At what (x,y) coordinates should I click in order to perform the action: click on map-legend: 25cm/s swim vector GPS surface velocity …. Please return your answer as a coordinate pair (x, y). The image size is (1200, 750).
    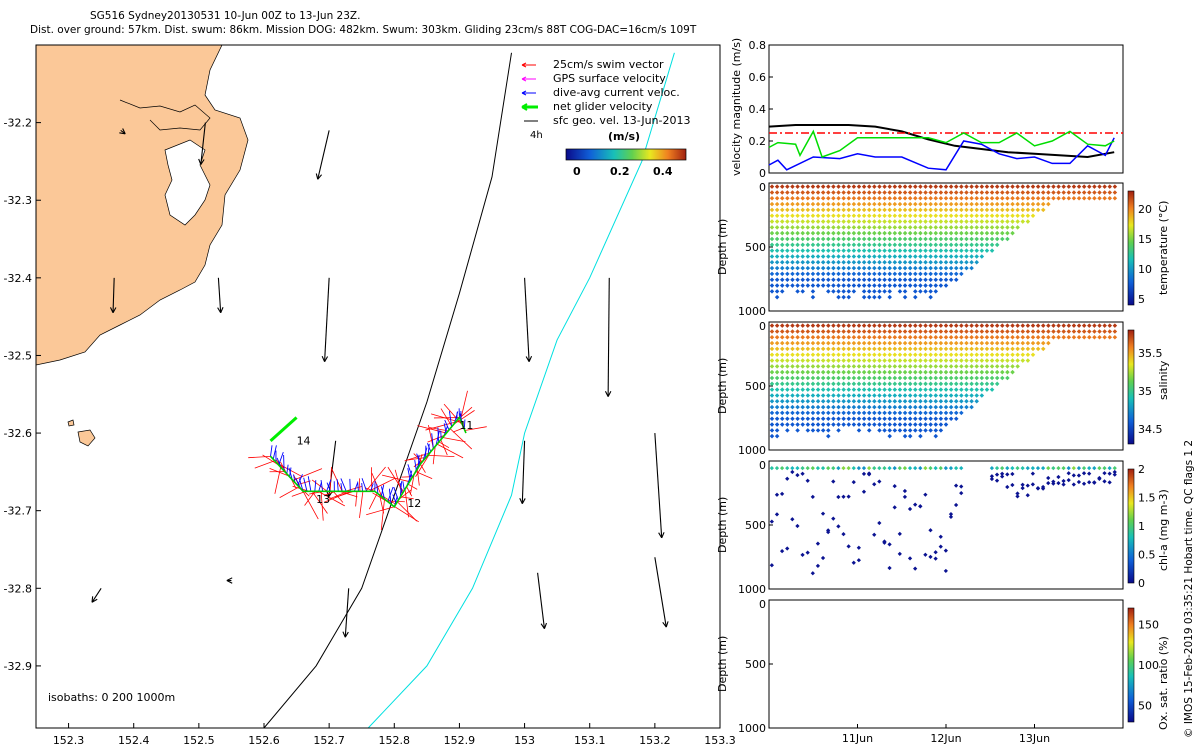
    Looking at the image, I should click on (605, 118).